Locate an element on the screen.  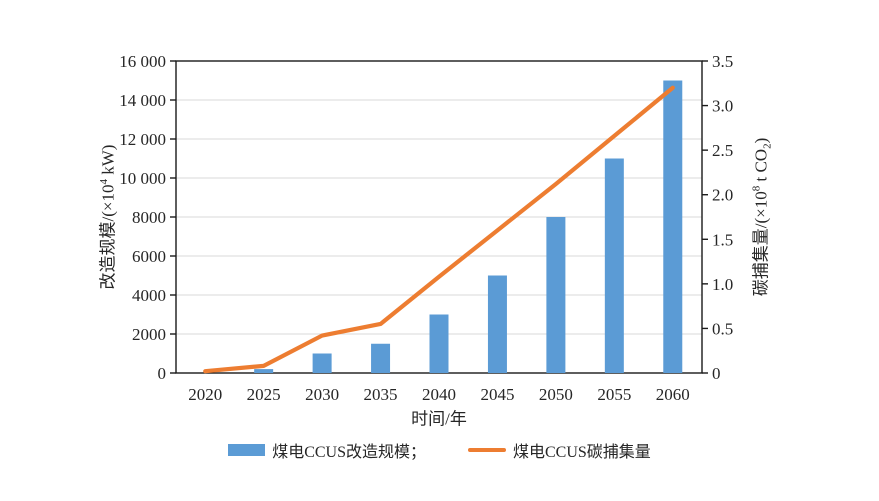
left-axis-tick-label: 8000 is located at coordinates (149, 217).